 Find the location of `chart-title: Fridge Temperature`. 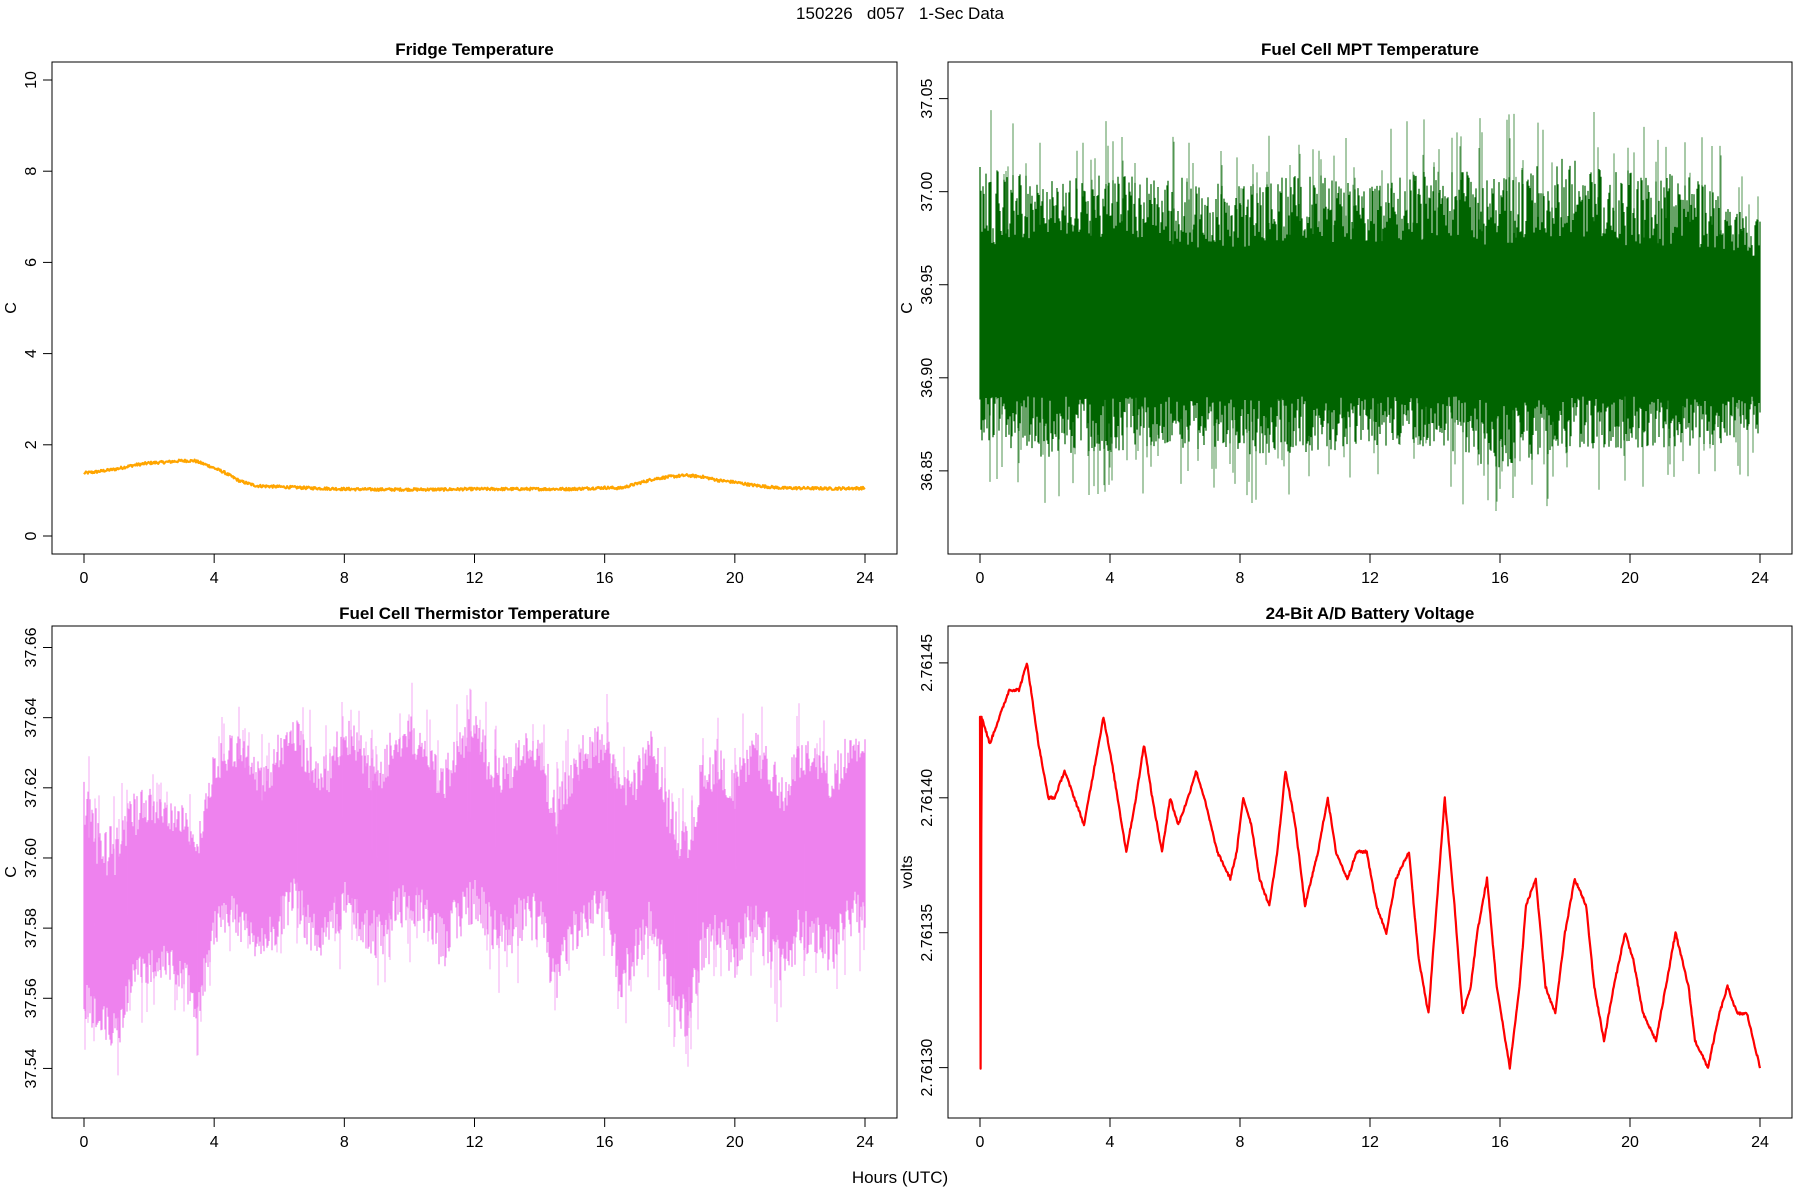

chart-title: Fridge Temperature is located at coordinates (474, 49).